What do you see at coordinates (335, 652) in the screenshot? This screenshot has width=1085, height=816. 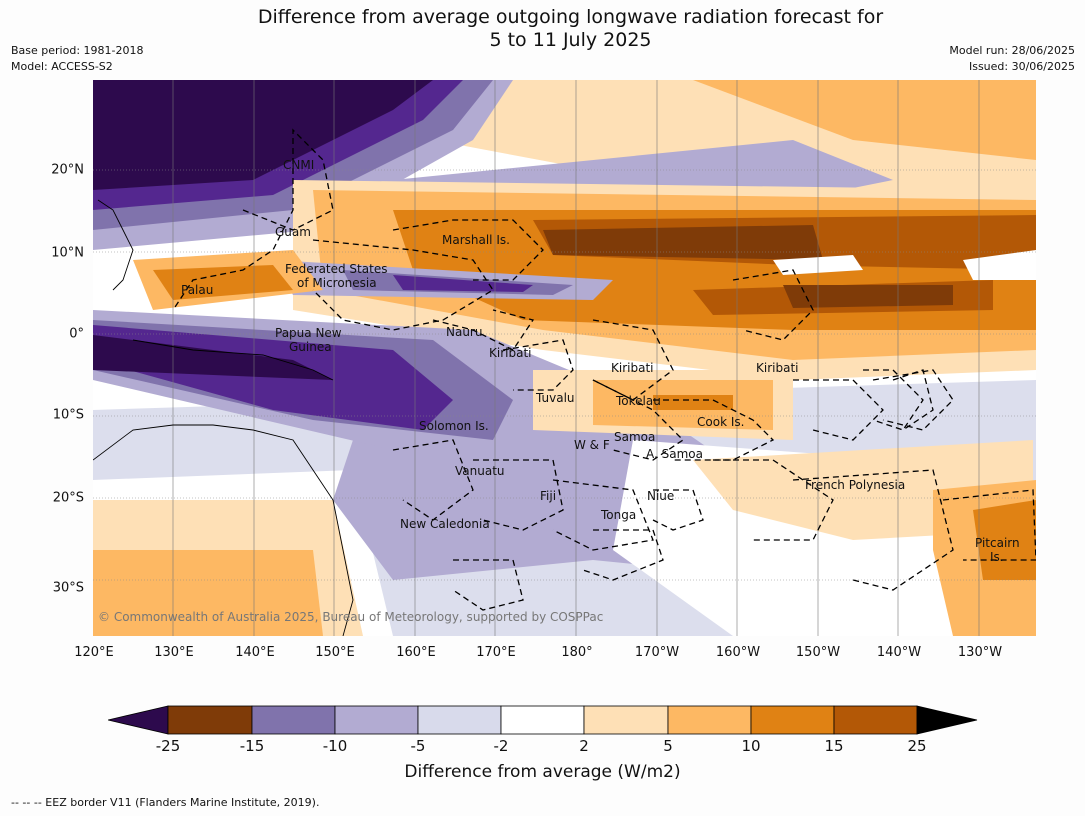 I see `lon-tick: 150°E` at bounding box center [335, 652].